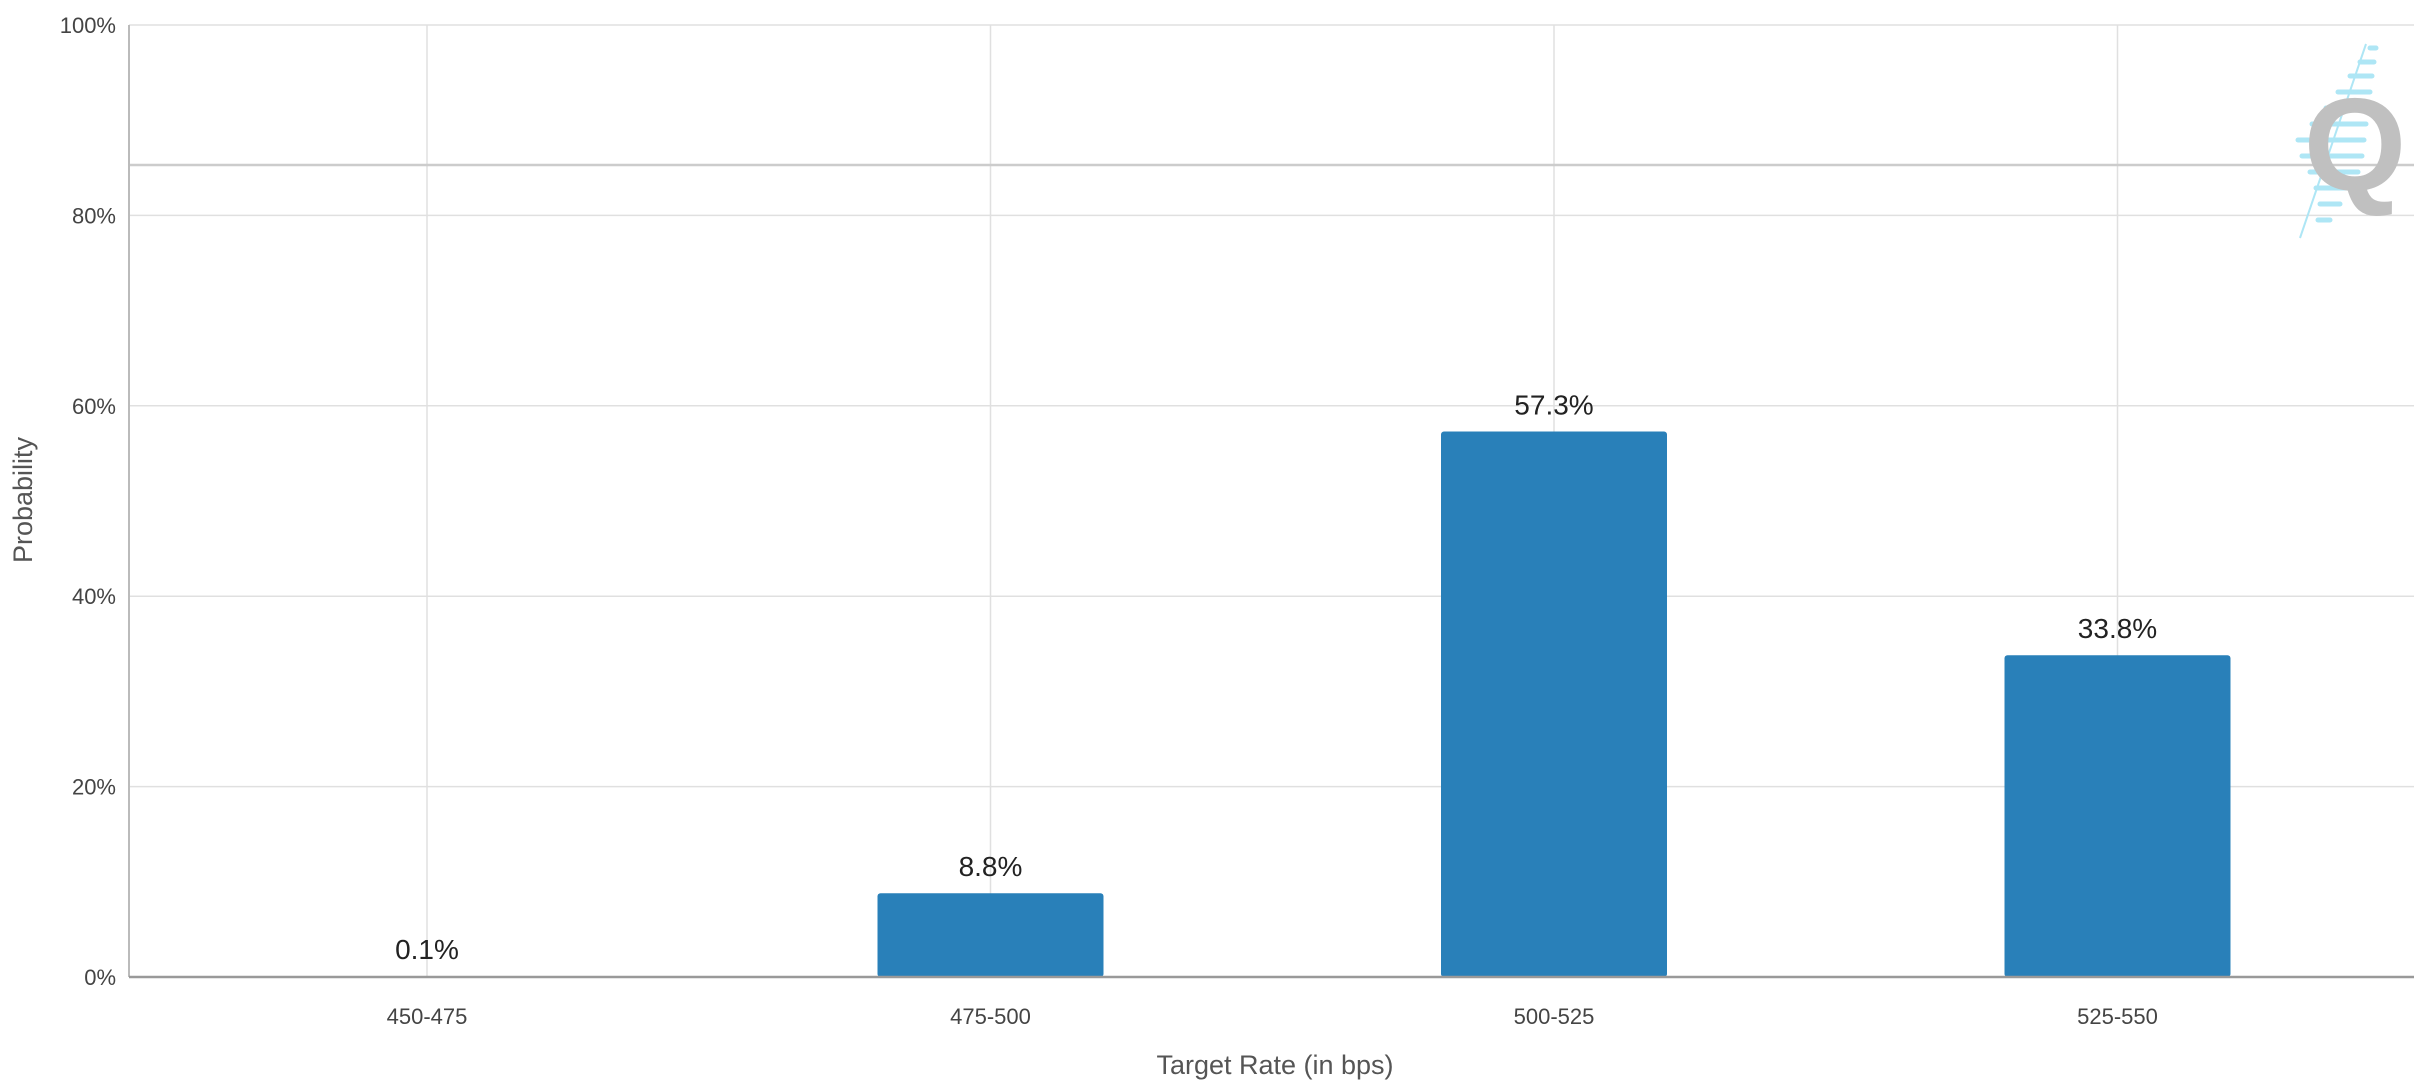  Describe the element at coordinates (1554, 1016) in the screenshot. I see `x-tick-label: 500-525` at that location.